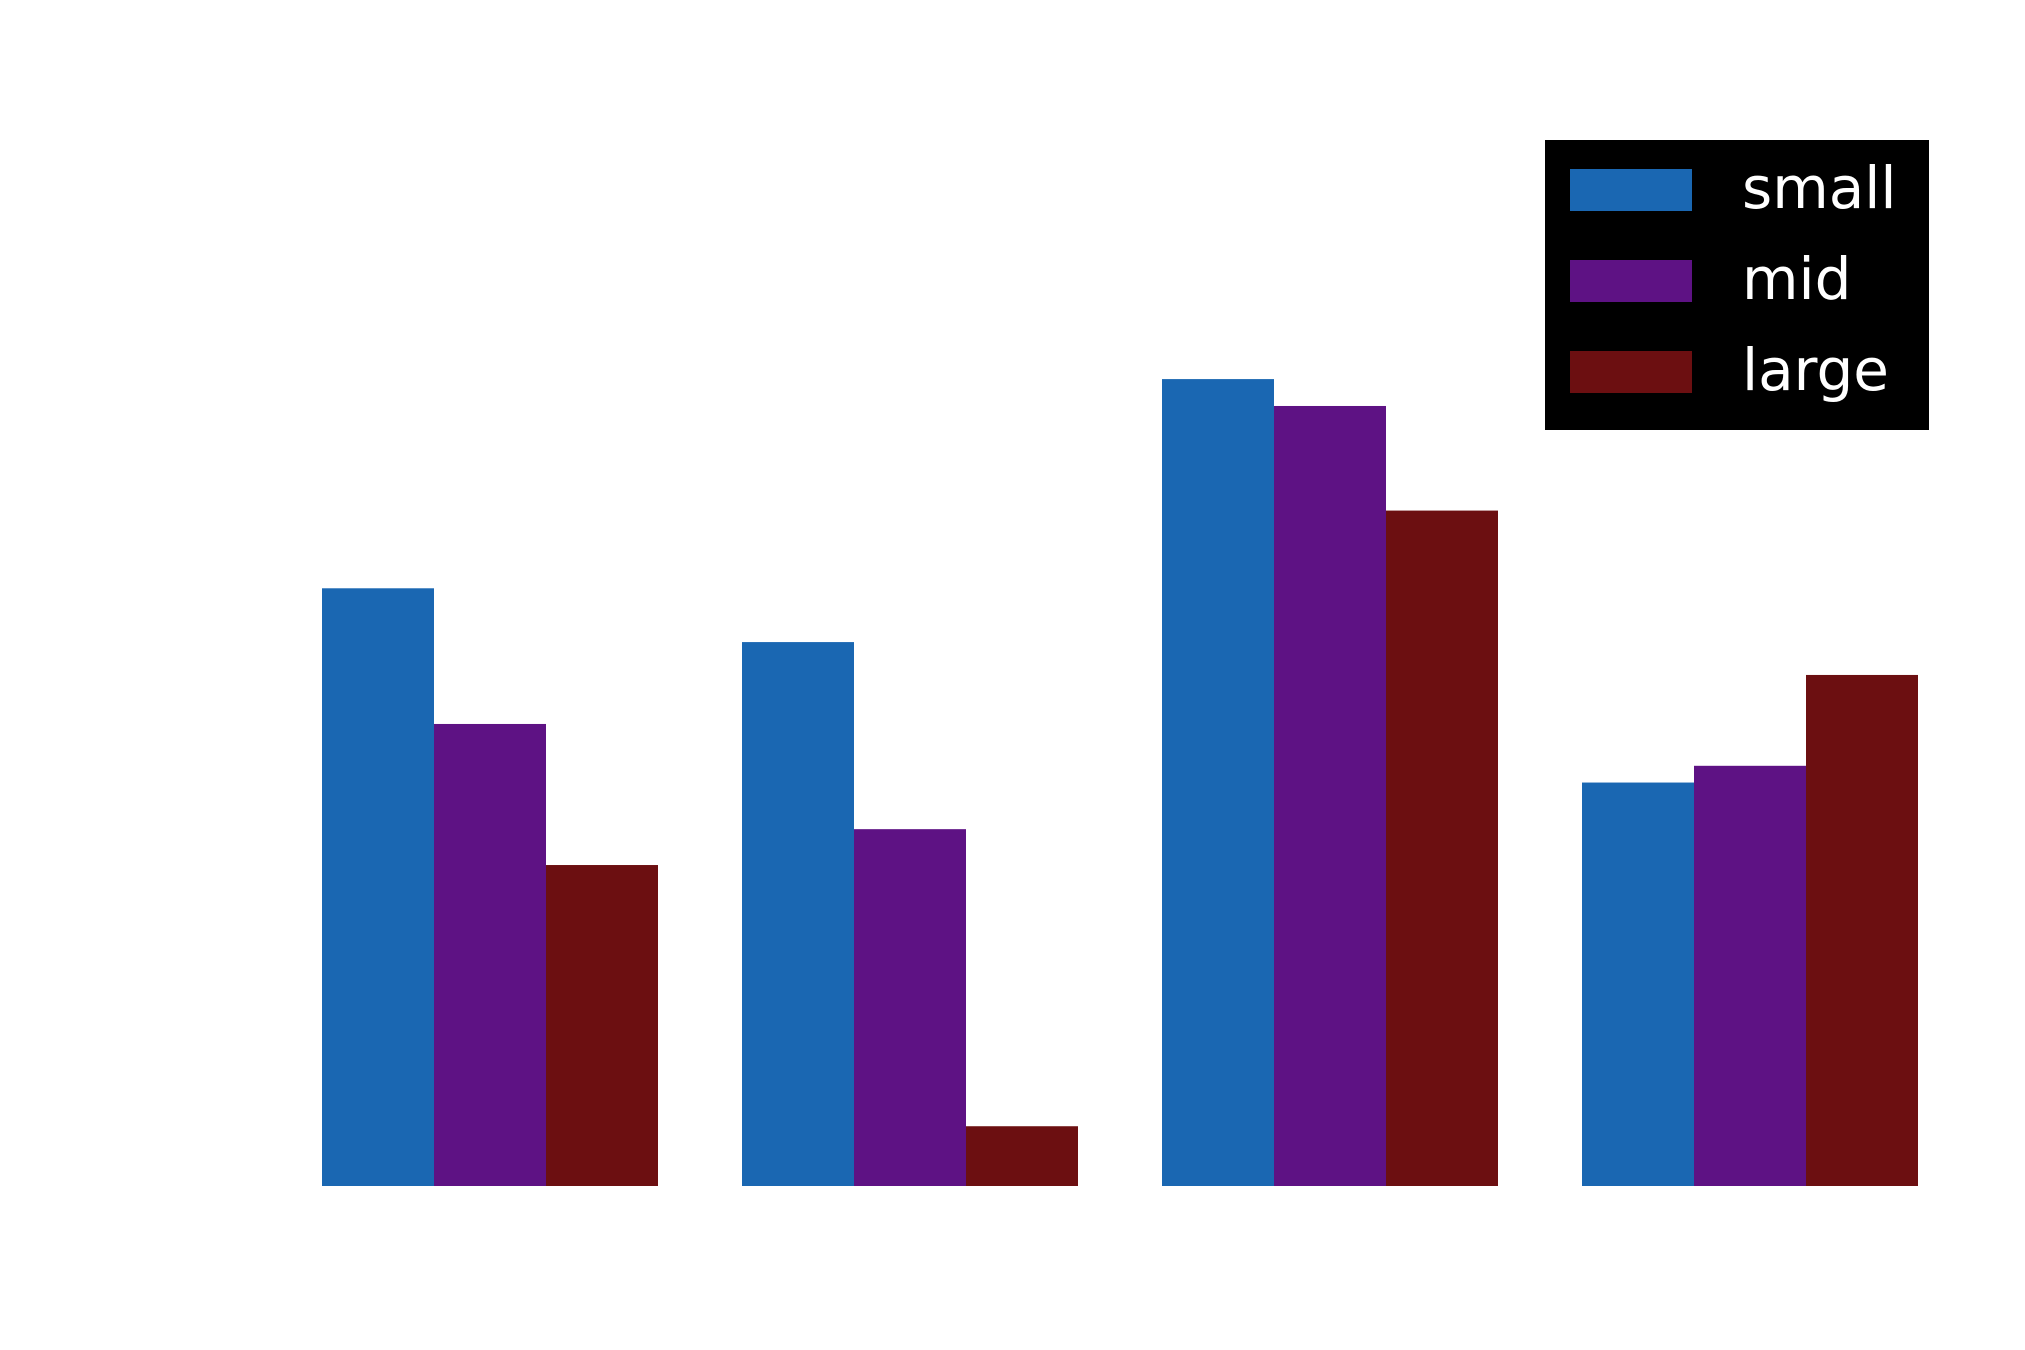 The width and height of the screenshot is (2025, 1350). Describe the element at coordinates (1631, 190) in the screenshot. I see `legend-swatch-small` at that location.